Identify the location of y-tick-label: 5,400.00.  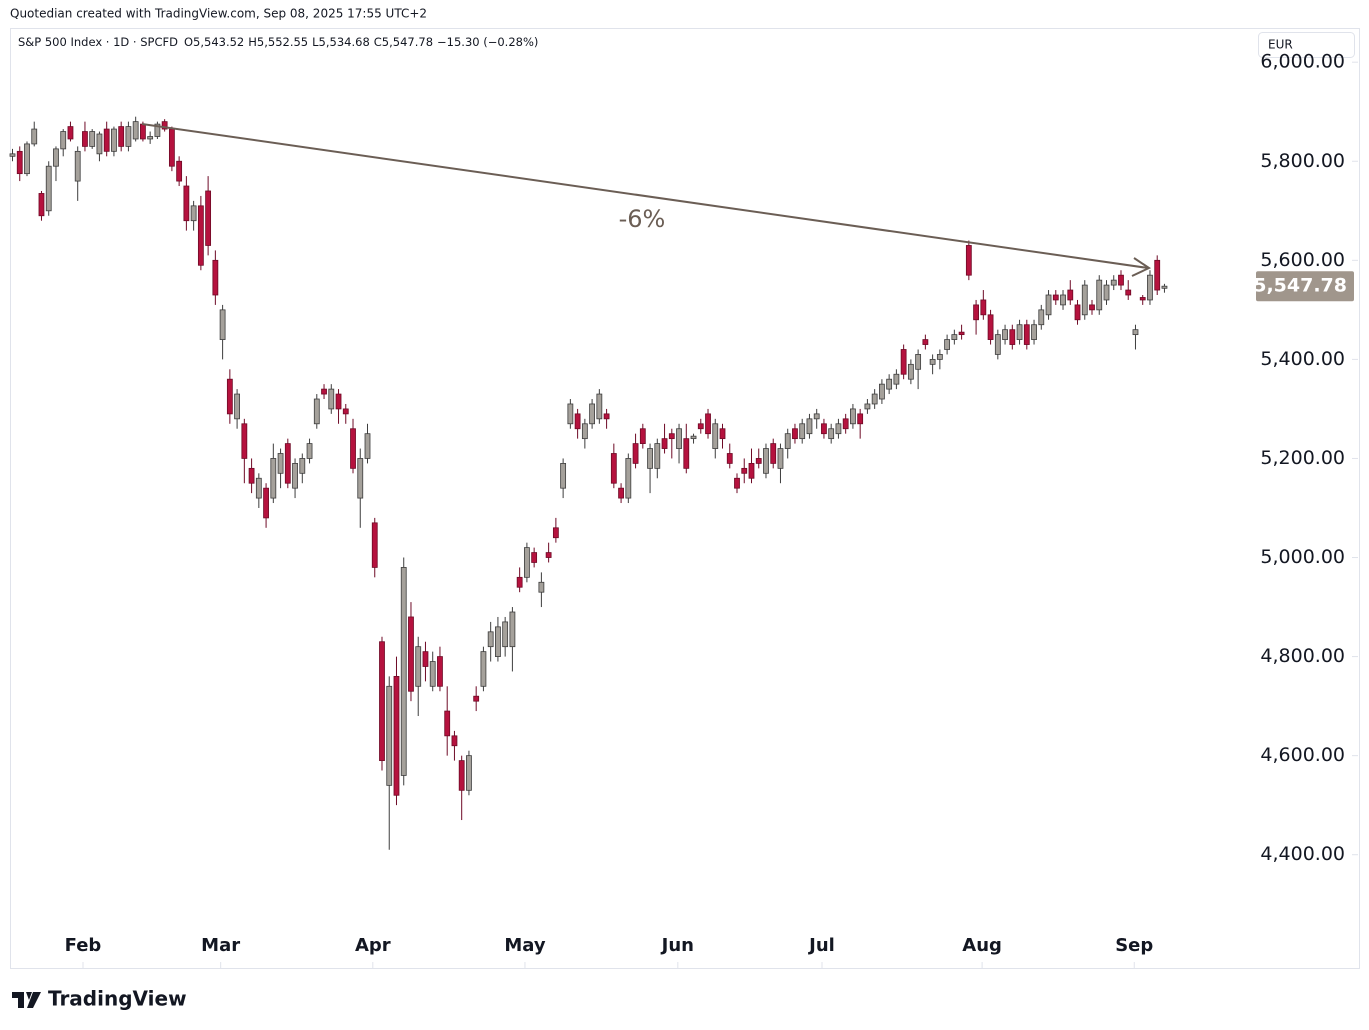
(1302, 359).